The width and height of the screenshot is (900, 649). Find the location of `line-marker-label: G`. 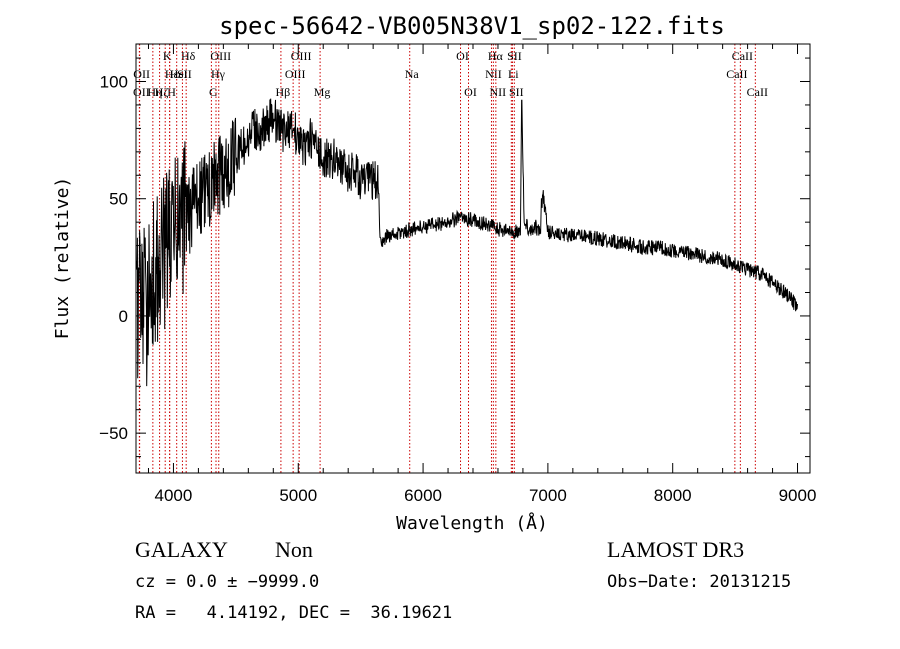

line-marker-label: G is located at coordinates (213, 92).